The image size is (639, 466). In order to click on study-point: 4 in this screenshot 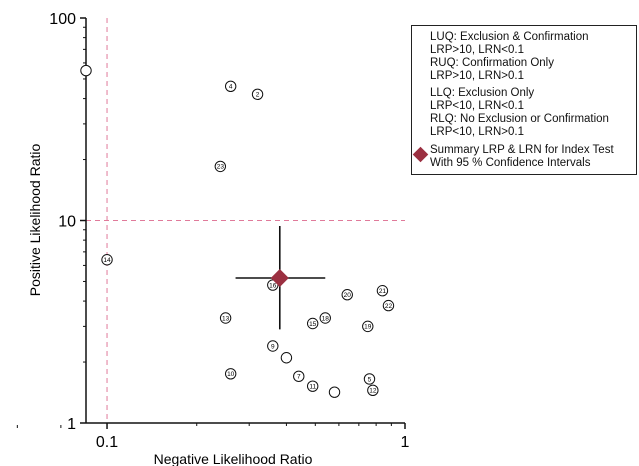, I will do `click(230, 86)`.